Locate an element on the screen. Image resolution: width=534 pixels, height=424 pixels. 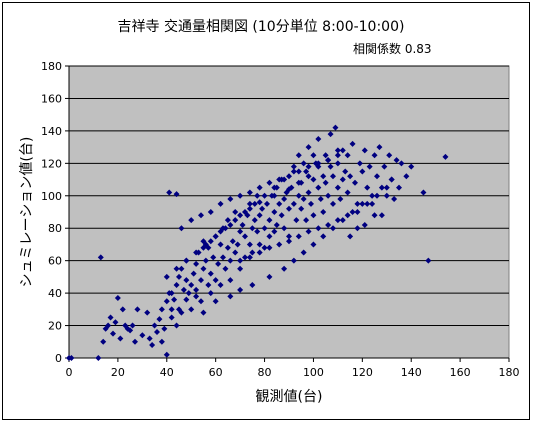
x-tick-labels: 0 20 40 60 80 100 120 140 160 180 is located at coordinates (293, 372).